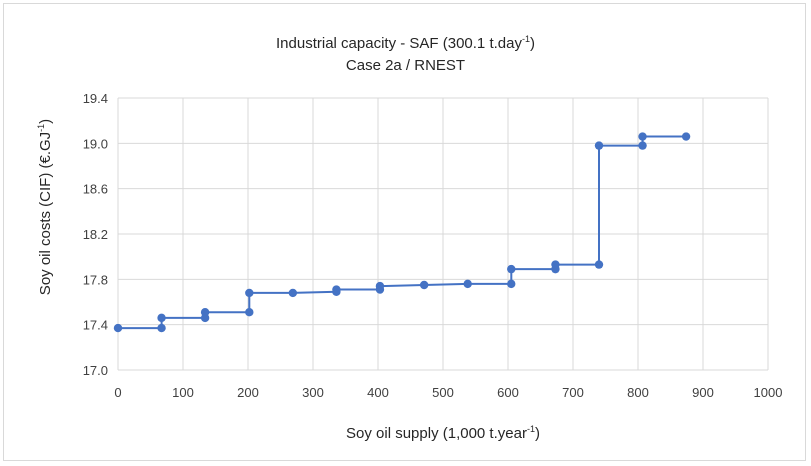 The width and height of the screenshot is (811, 466). Describe the element at coordinates (703, 392) in the screenshot. I see `x-tick-label: 900` at that location.